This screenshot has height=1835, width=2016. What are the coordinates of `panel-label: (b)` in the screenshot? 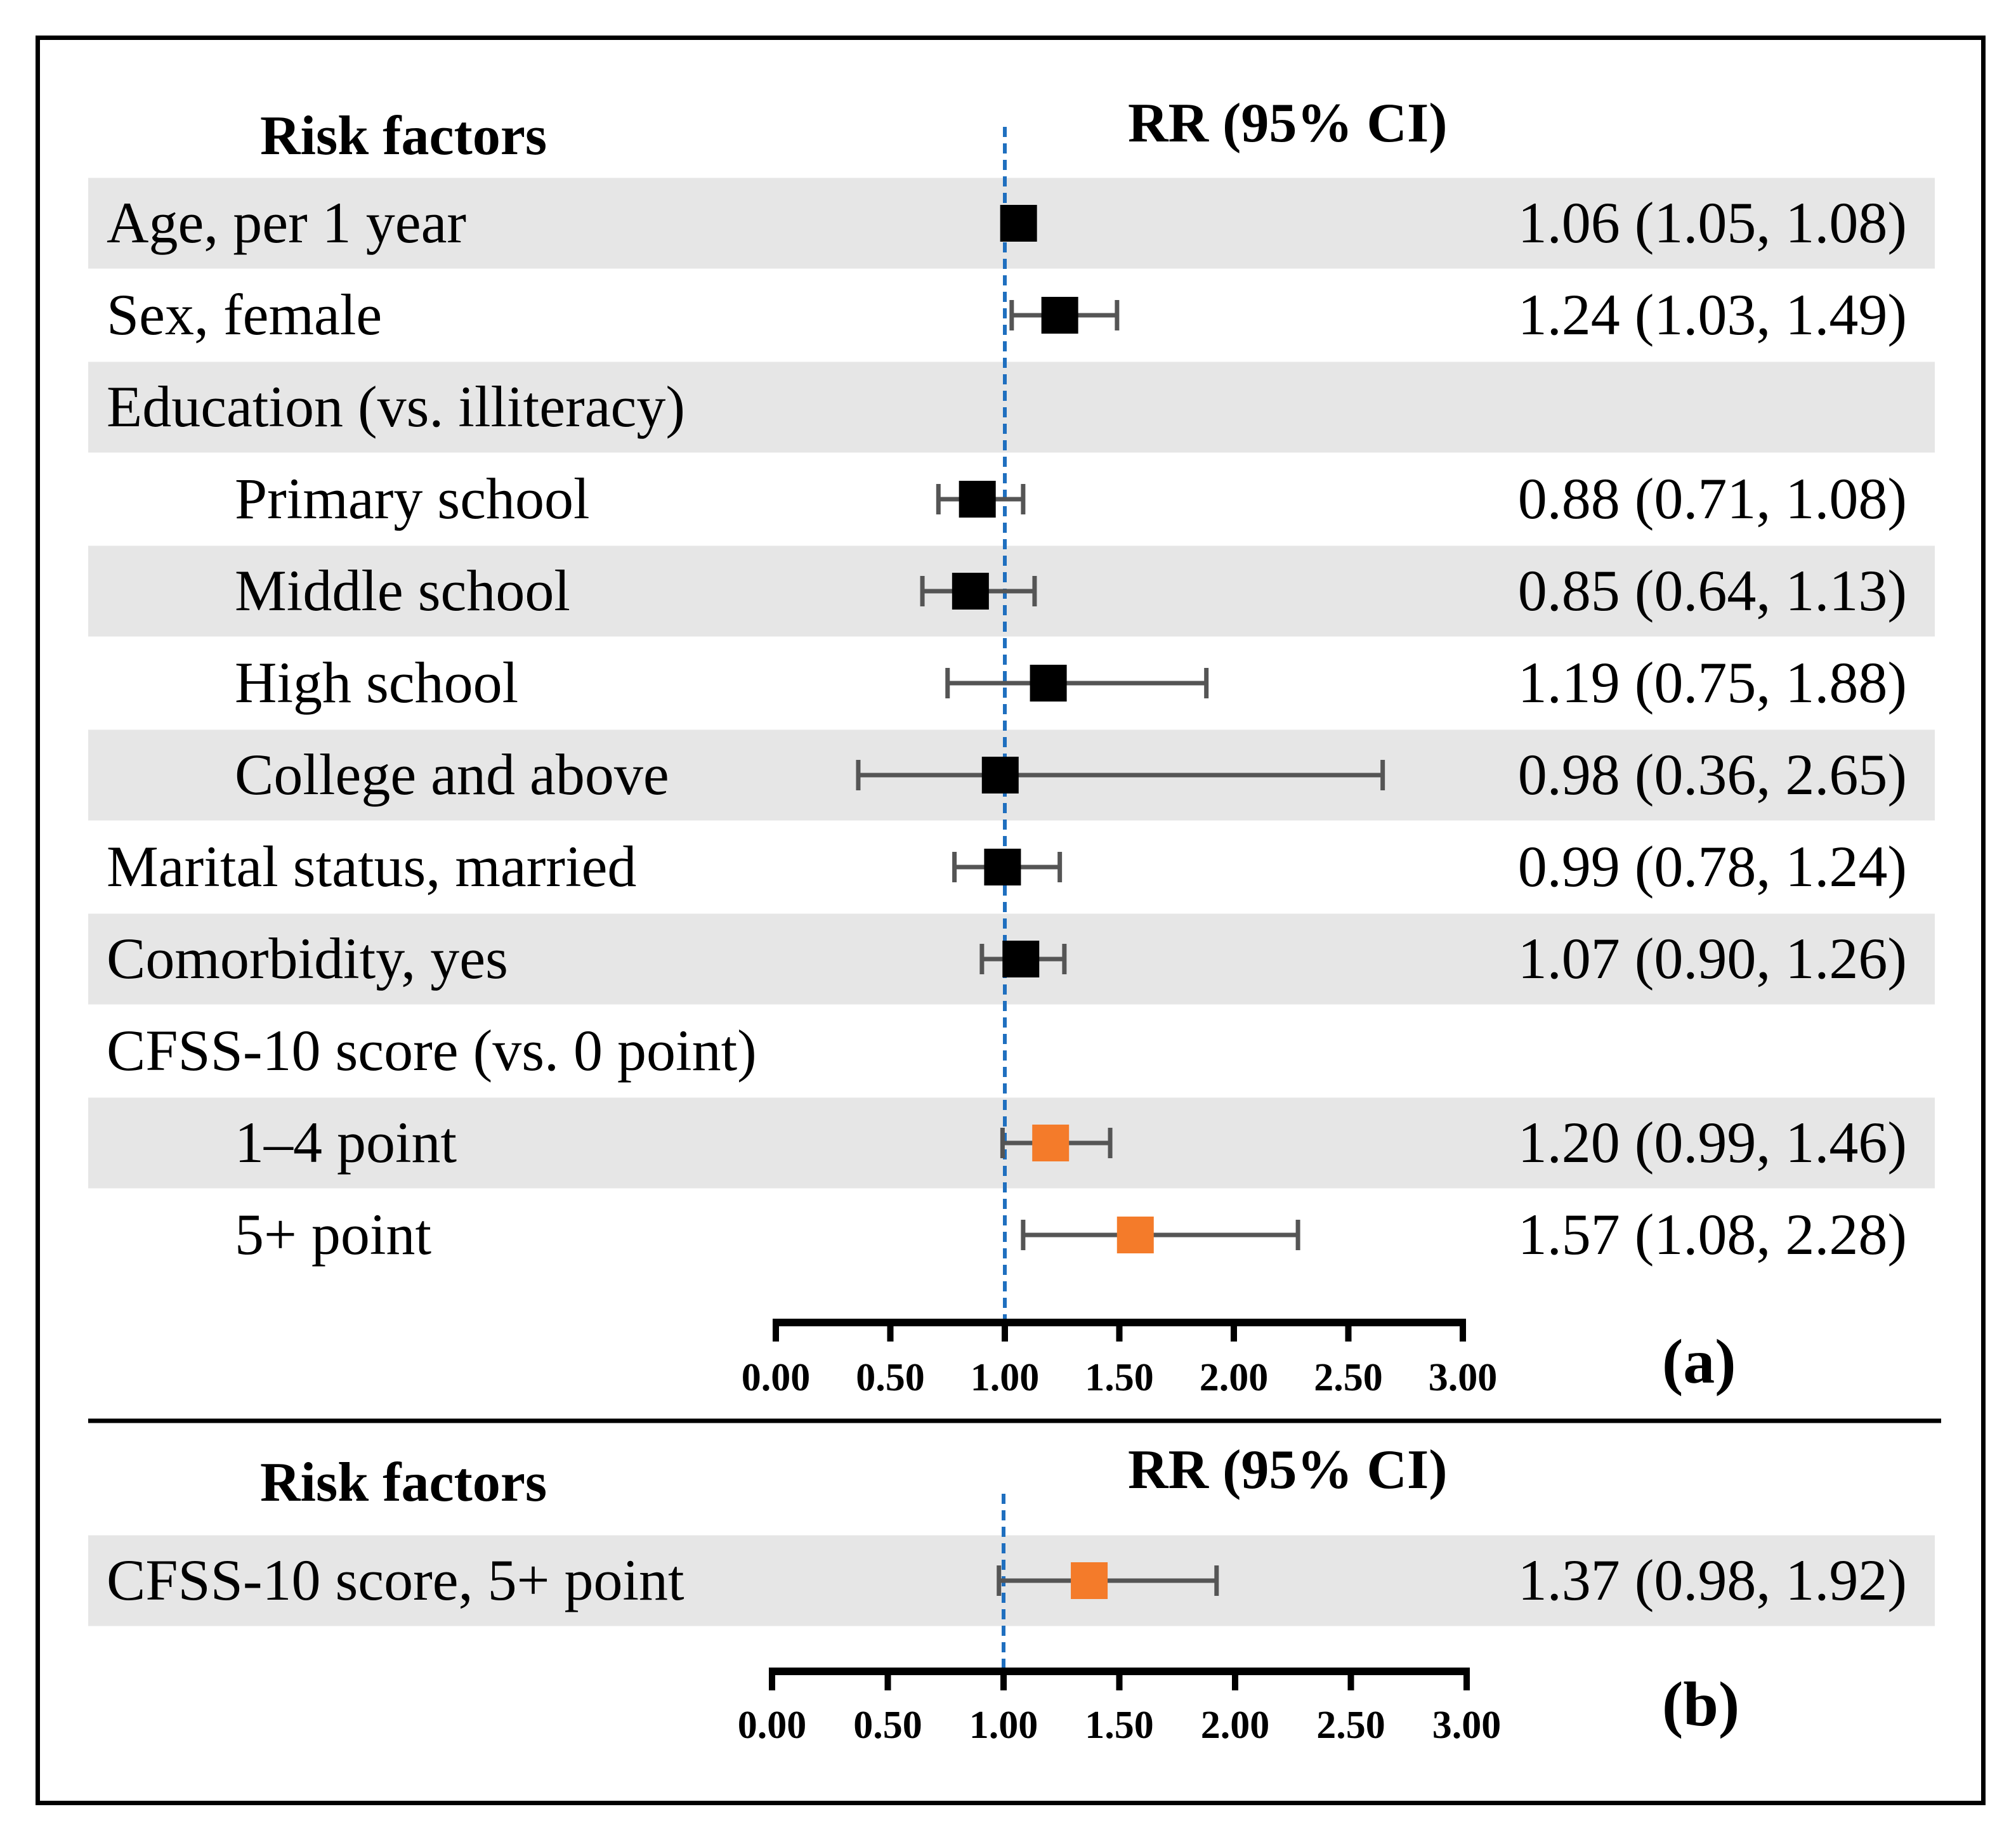 It's located at (1701, 1704).